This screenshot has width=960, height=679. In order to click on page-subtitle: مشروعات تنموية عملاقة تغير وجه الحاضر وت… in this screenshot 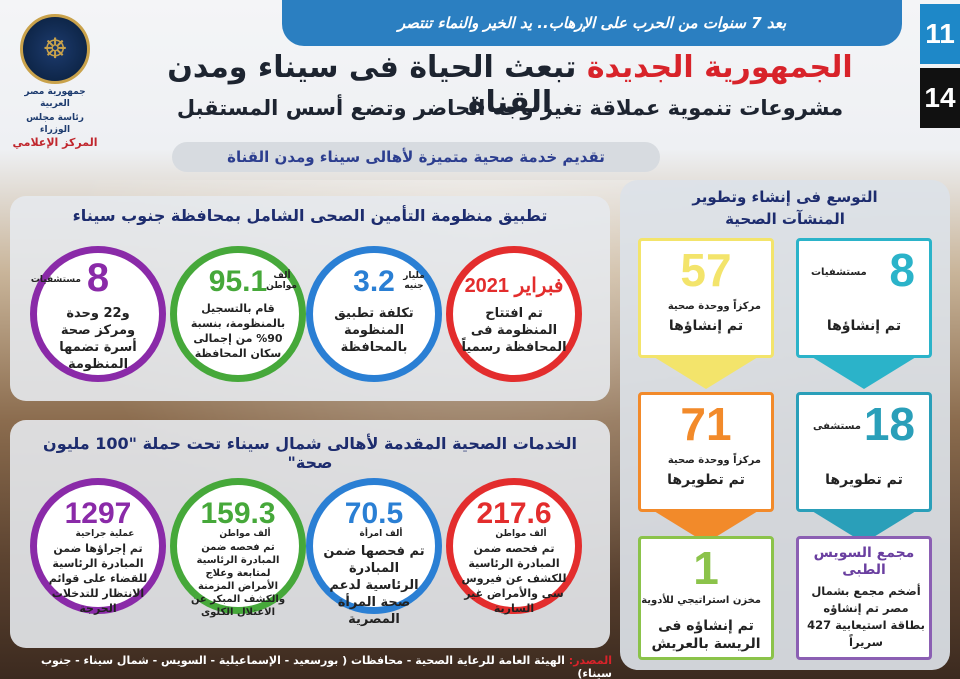, I will do `click(510, 108)`.